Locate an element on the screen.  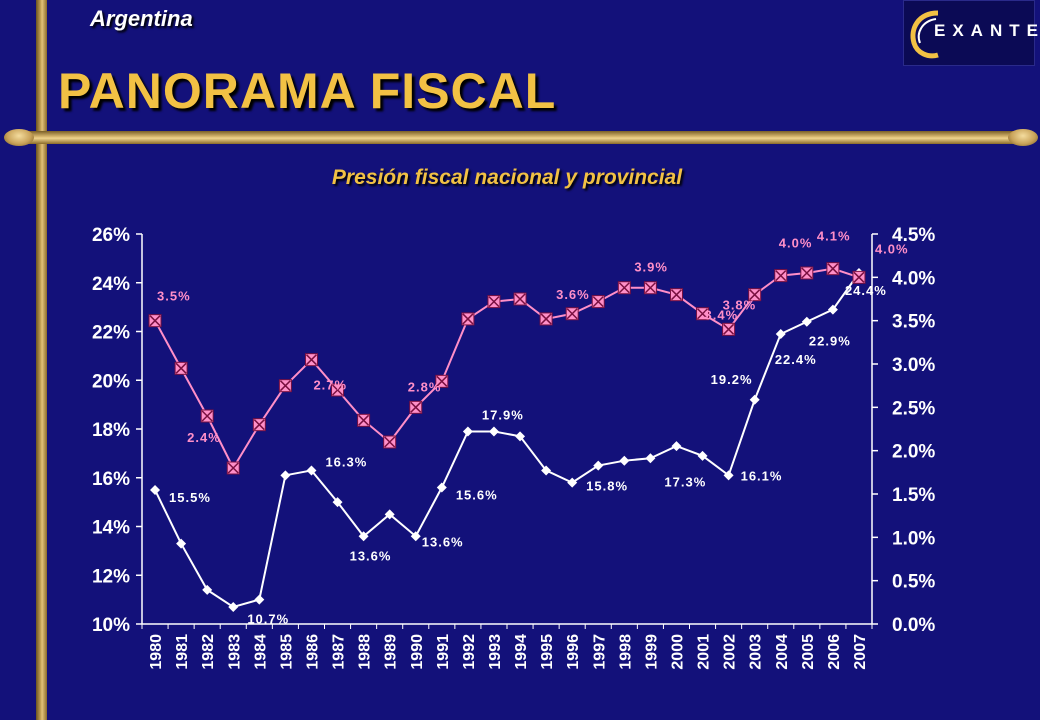
x-axis-category-label: 1998 is located at coordinates (625, 652).